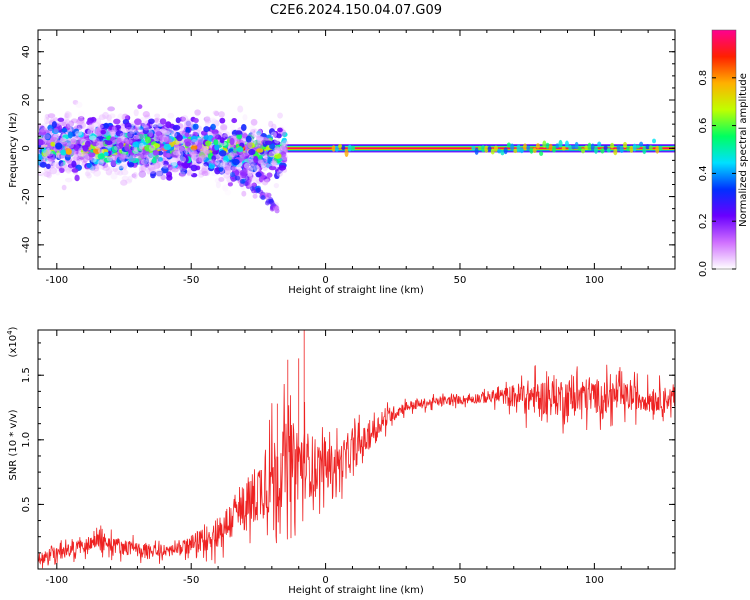 The width and height of the screenshot is (750, 600). What do you see at coordinates (26, 245) in the screenshot?
I see `y-tick-label: -40` at bounding box center [26, 245].